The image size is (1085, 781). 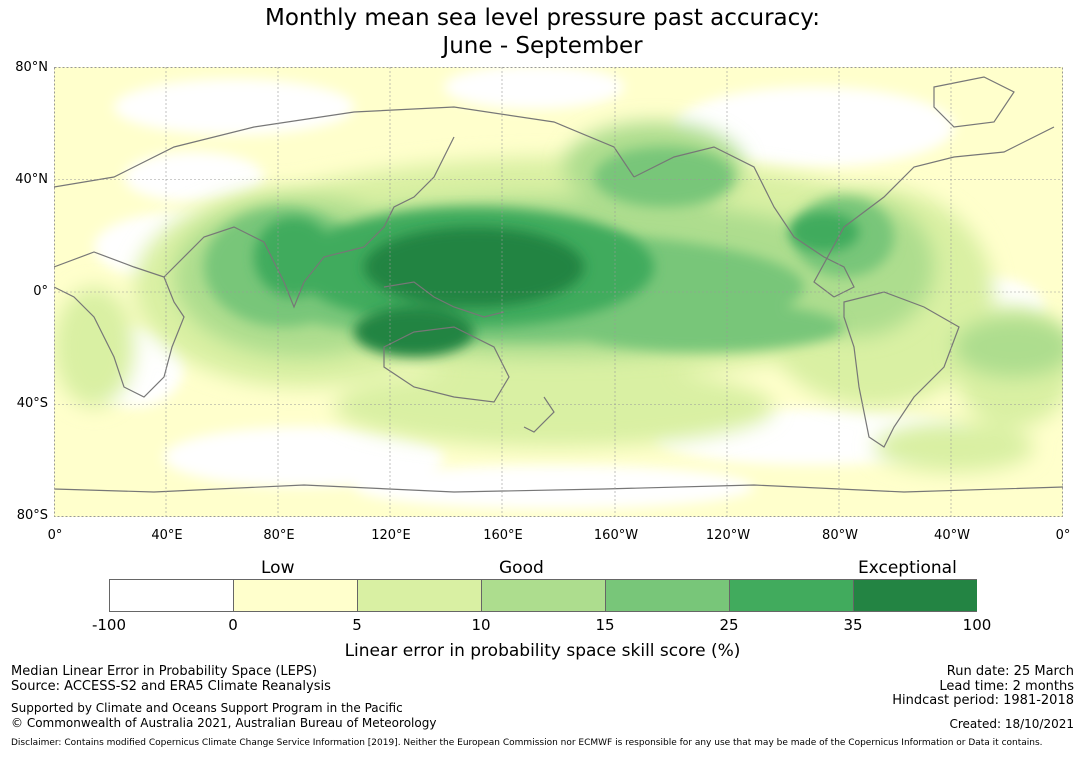 I want to click on lat-label-0: 0°, so click(x=40, y=291).